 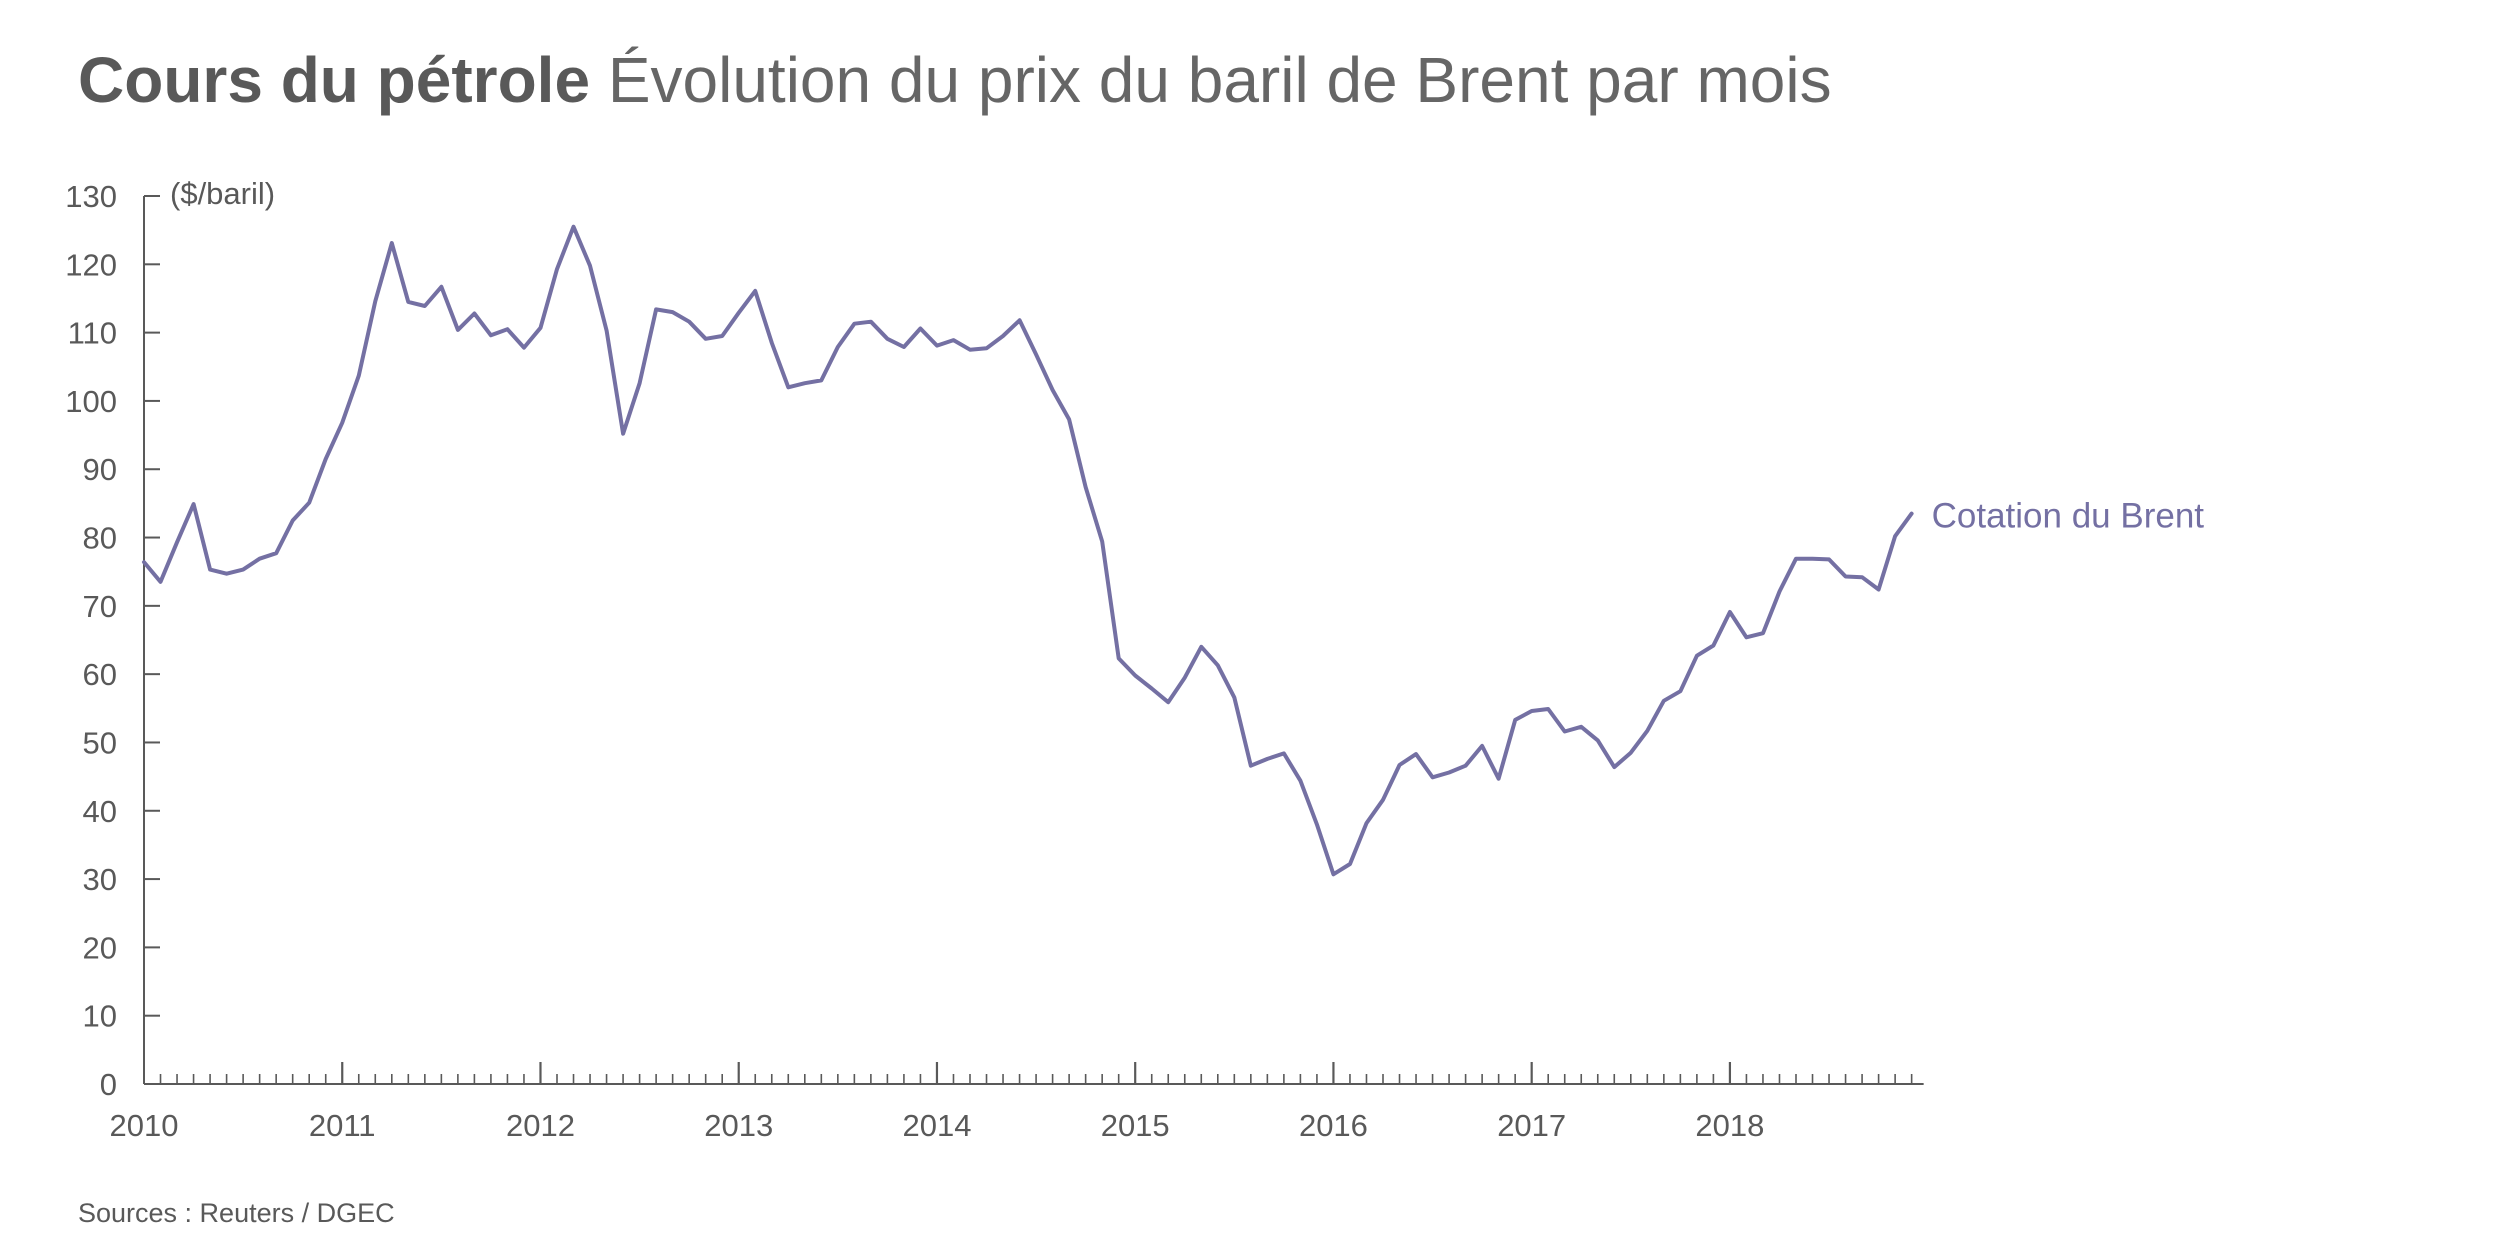 I want to click on x-tick-label: 2010, so click(x=144, y=1125).